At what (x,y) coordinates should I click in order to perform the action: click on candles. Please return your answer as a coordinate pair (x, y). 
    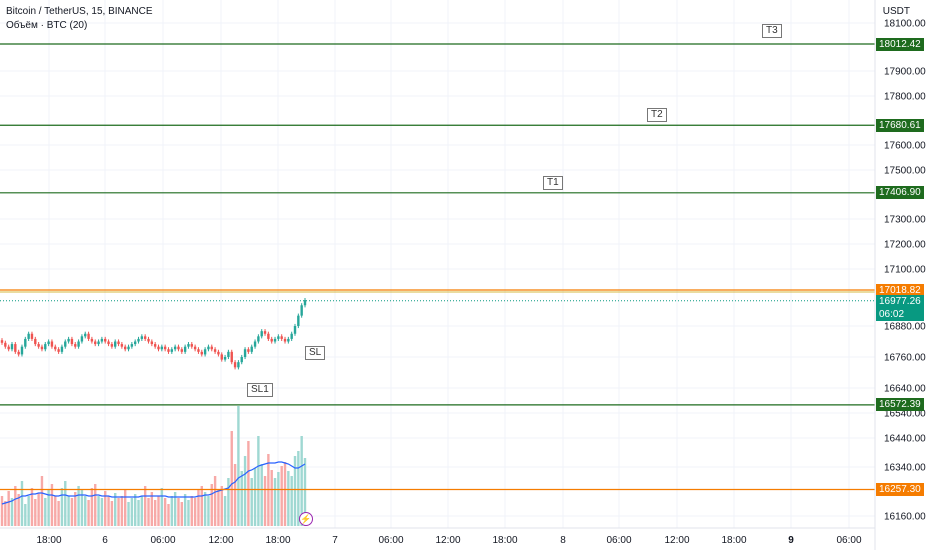
    Looking at the image, I should click on (153, 334).